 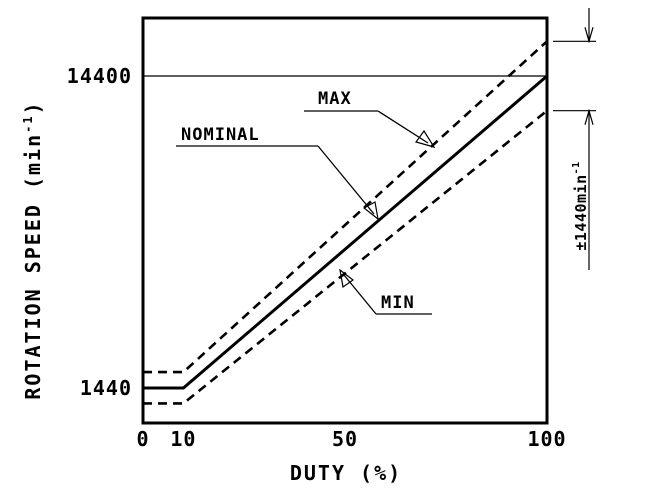 I want to click on max-leader-line, so click(x=403, y=127).